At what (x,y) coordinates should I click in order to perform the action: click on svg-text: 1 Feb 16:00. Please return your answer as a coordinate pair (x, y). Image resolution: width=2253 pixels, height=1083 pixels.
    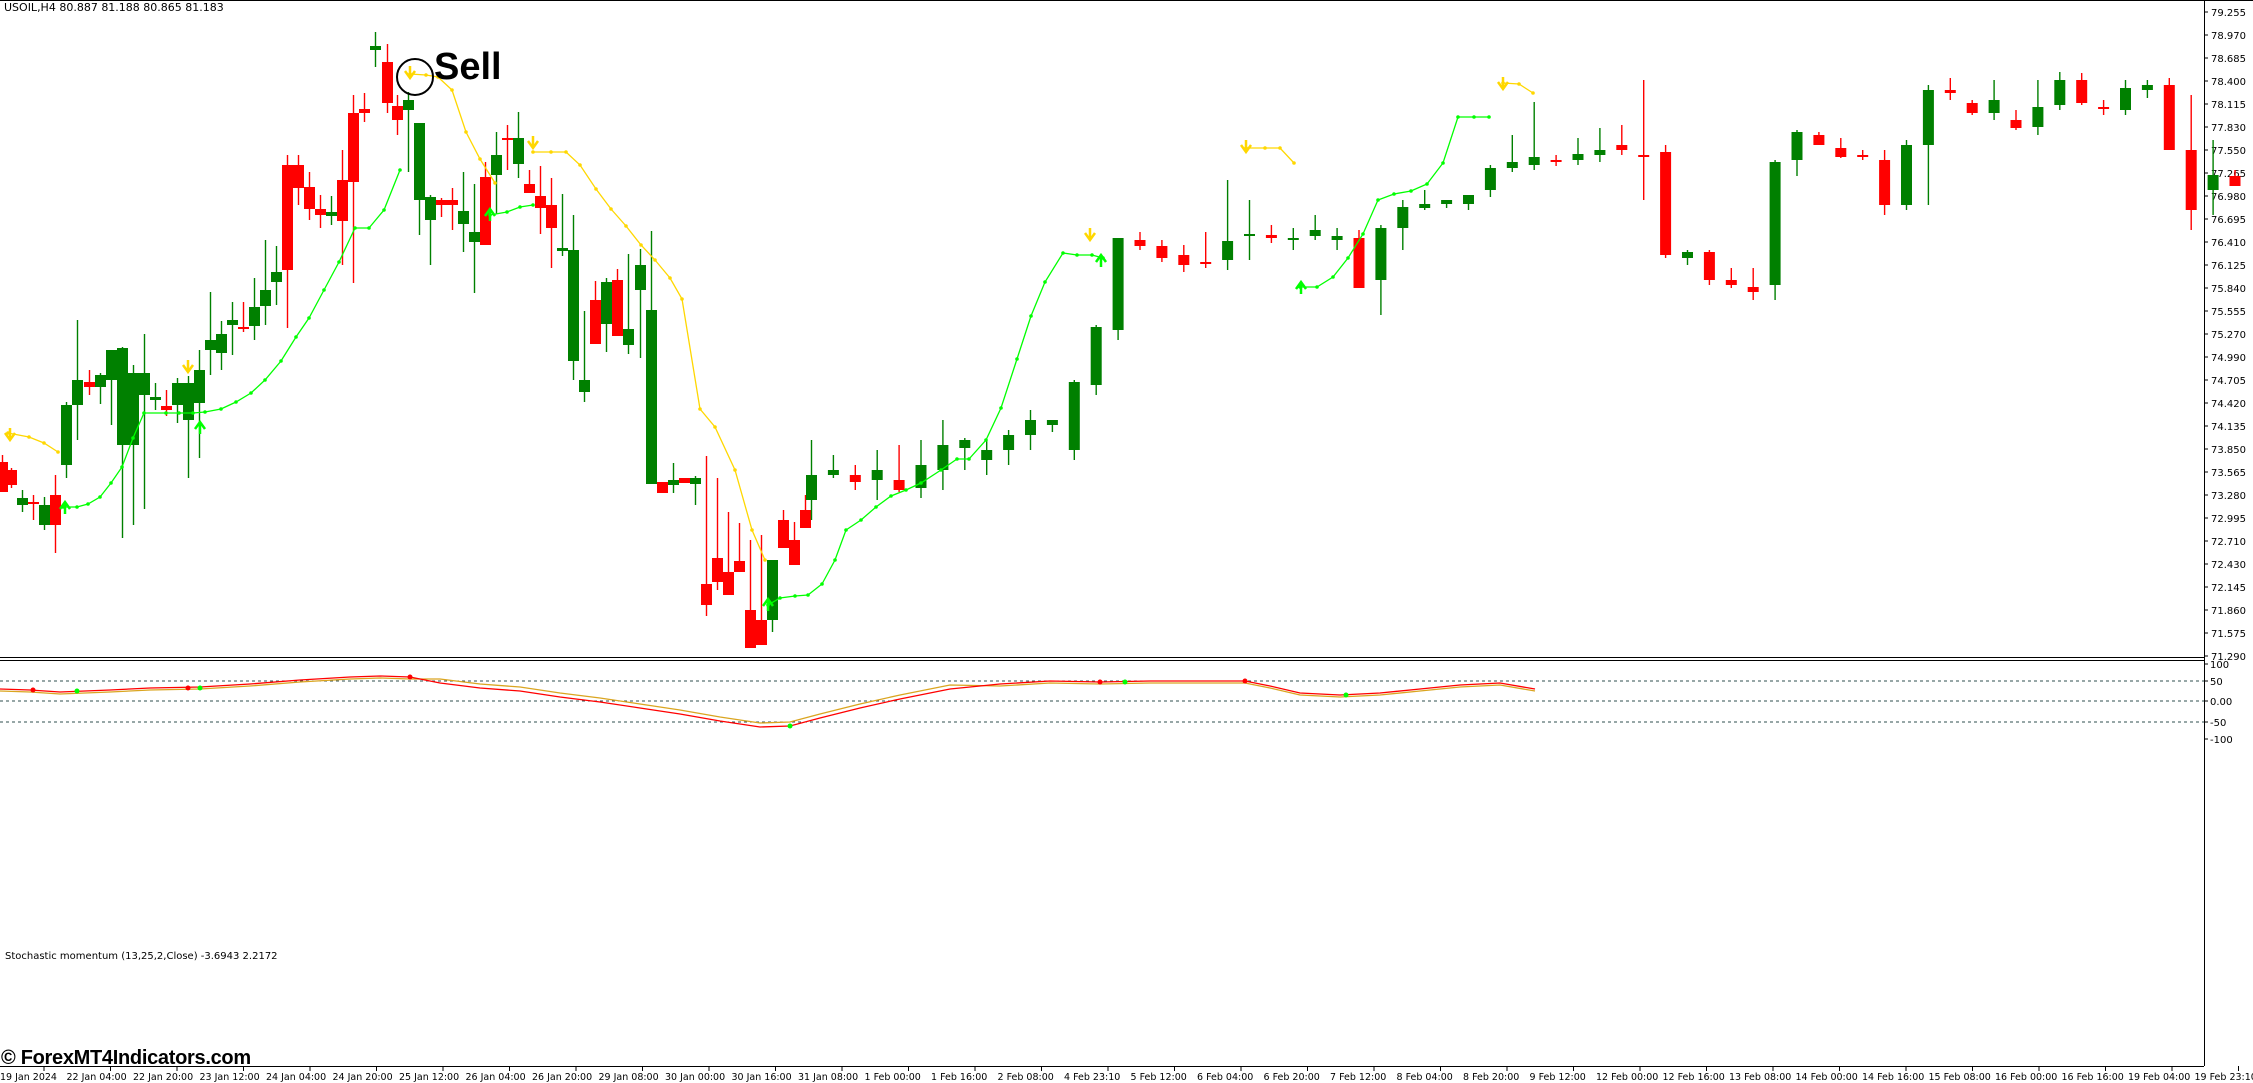
    Looking at the image, I should click on (959, 1077).